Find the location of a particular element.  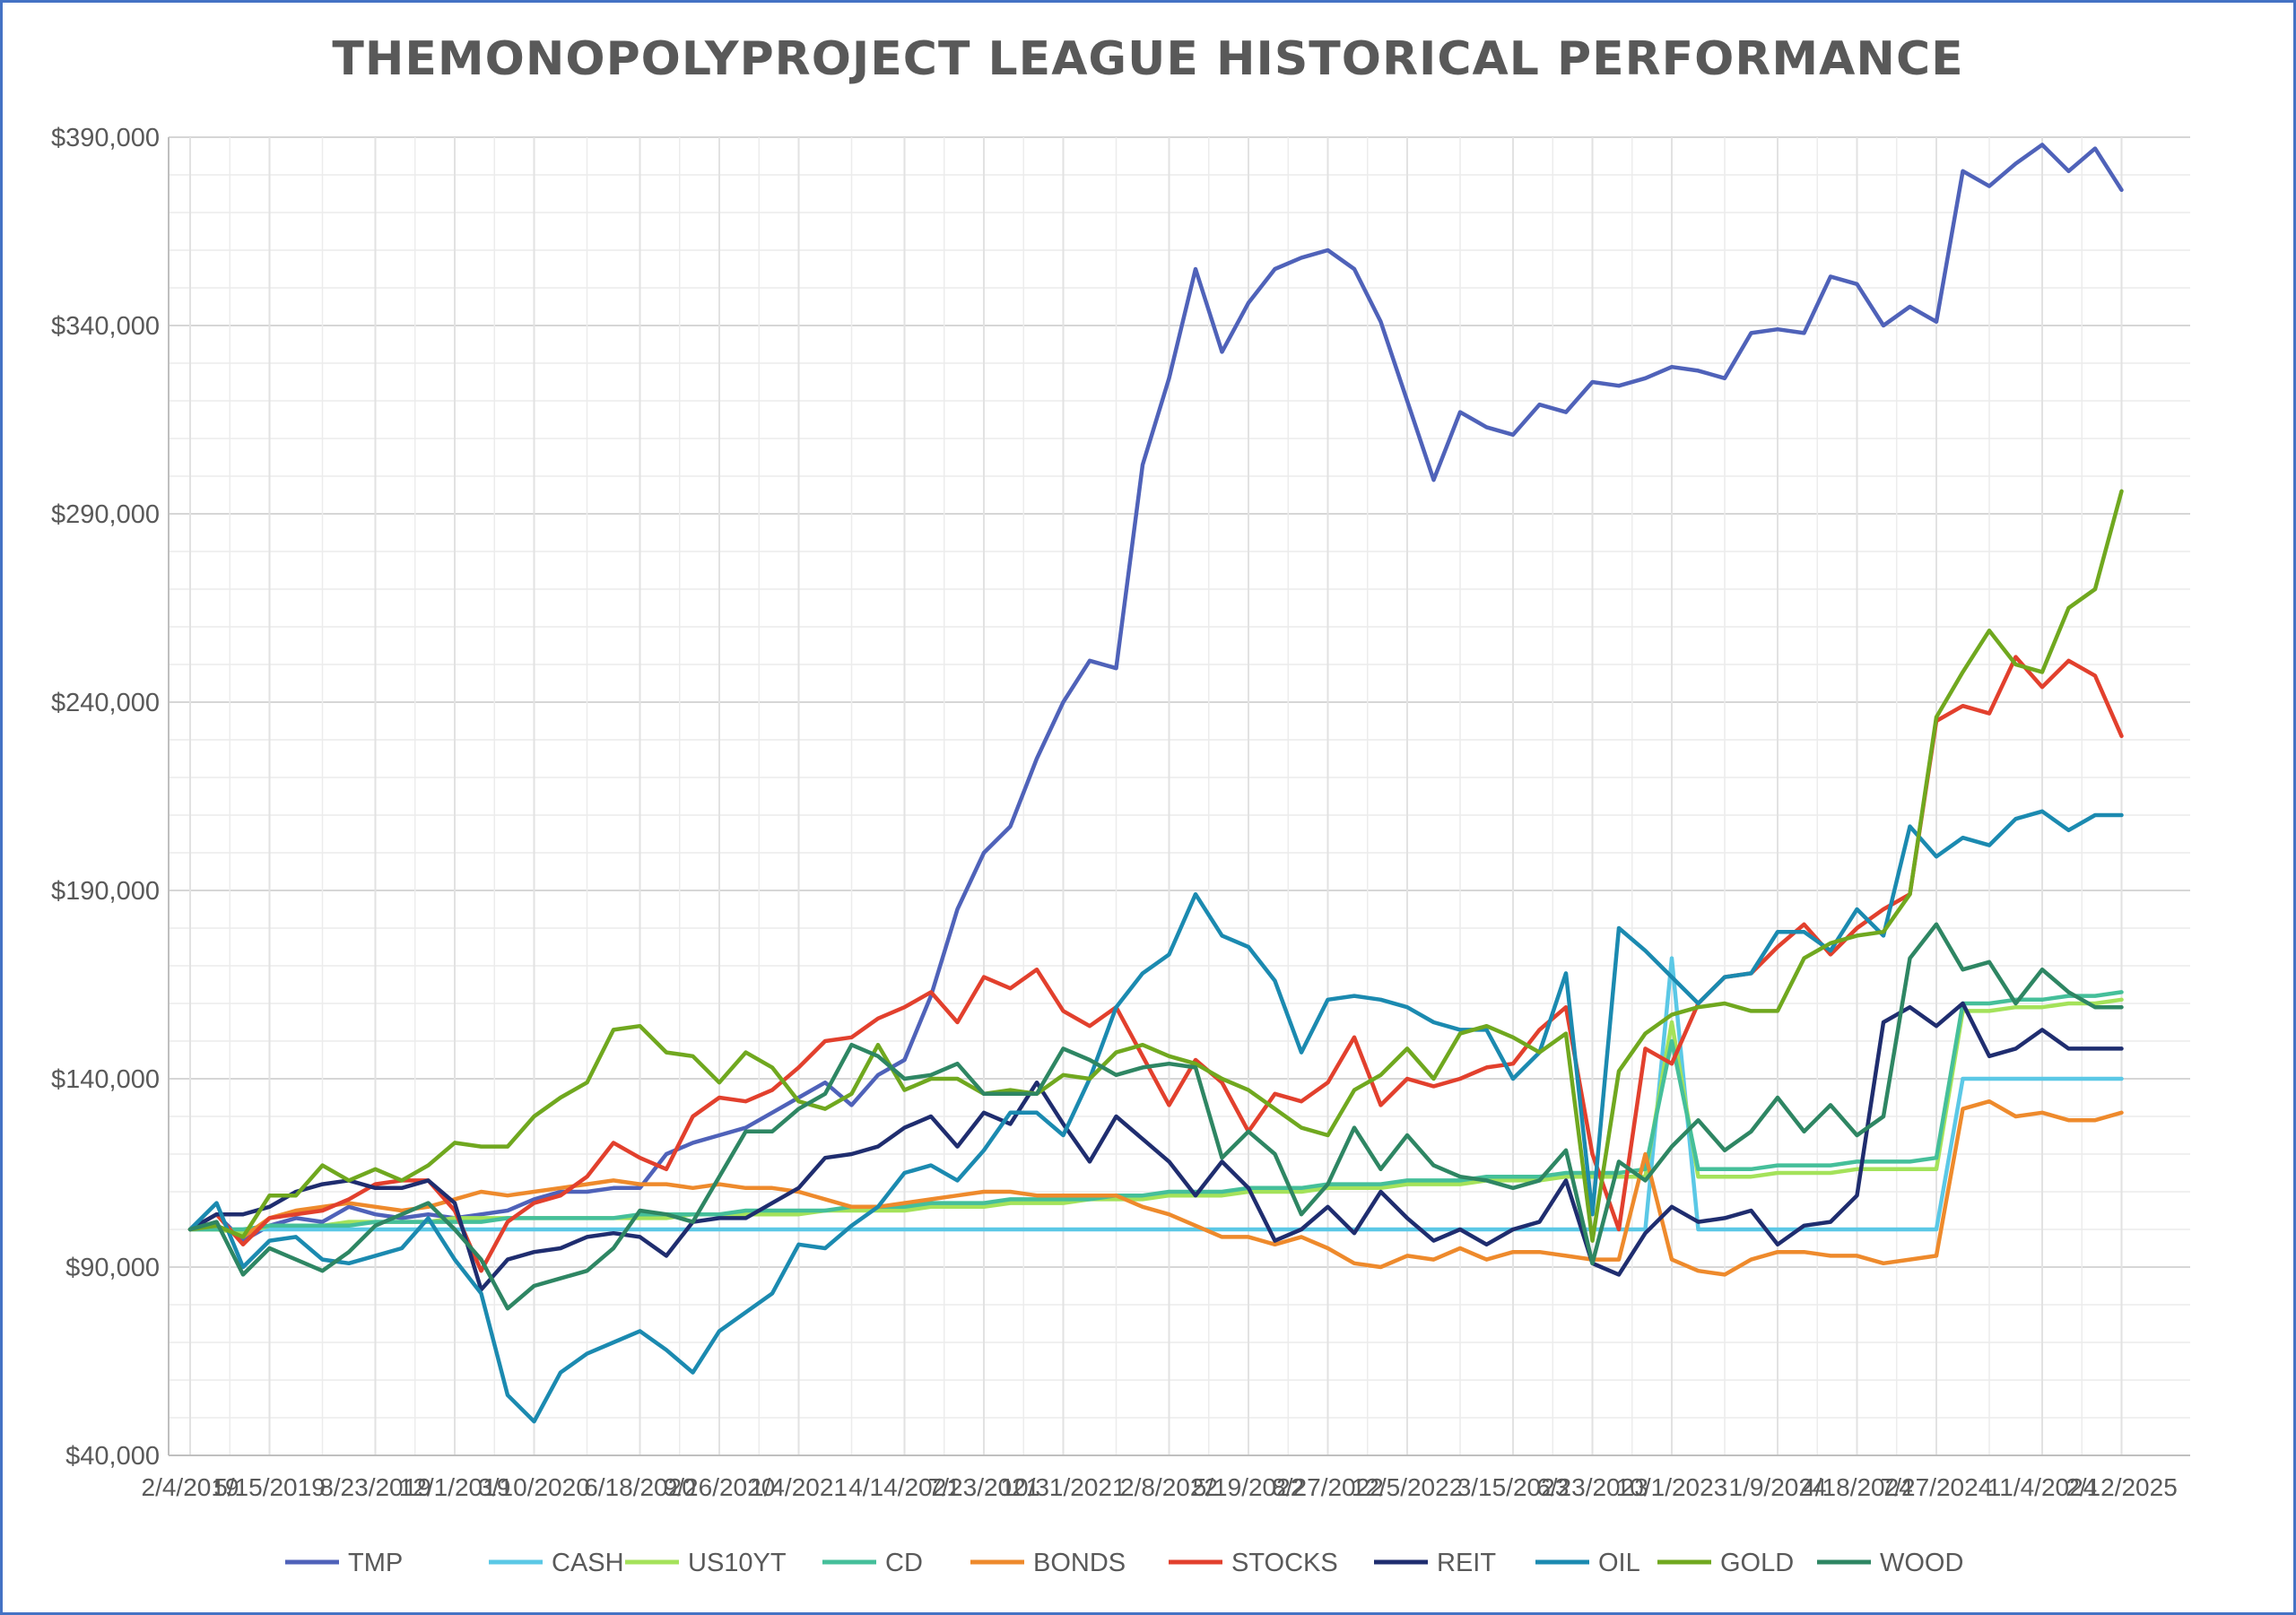

x-tick-label: 8/27/2022 is located at coordinates (1328, 1487).